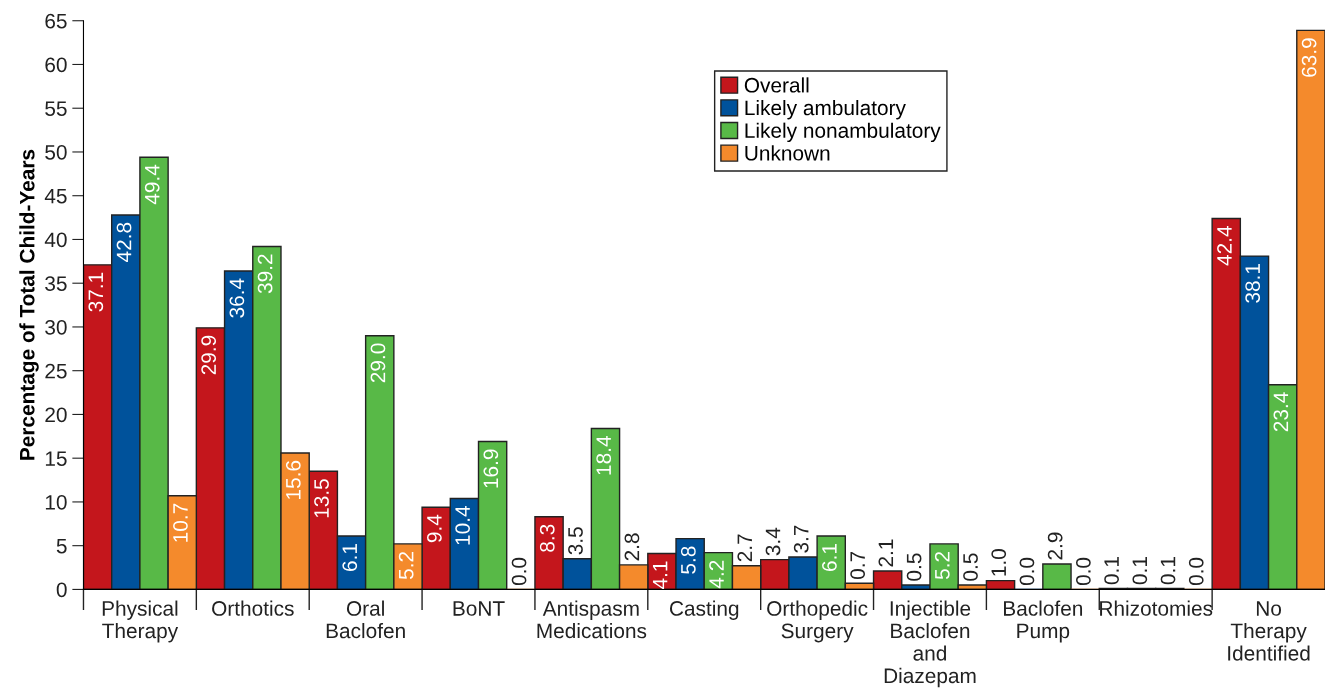 The width and height of the screenshot is (1325, 691). What do you see at coordinates (1156, 608) in the screenshot?
I see `x-tick-label: Rhizotomies` at bounding box center [1156, 608].